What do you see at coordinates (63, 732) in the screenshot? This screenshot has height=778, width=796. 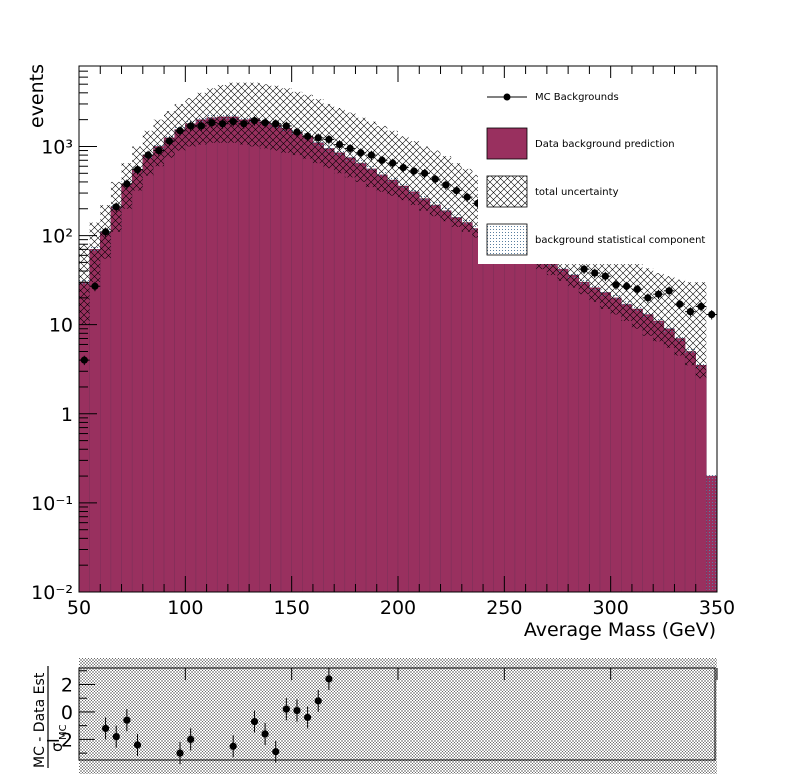 I see `ratio-y-title-denominator-sub: MC` at bounding box center [63, 732].